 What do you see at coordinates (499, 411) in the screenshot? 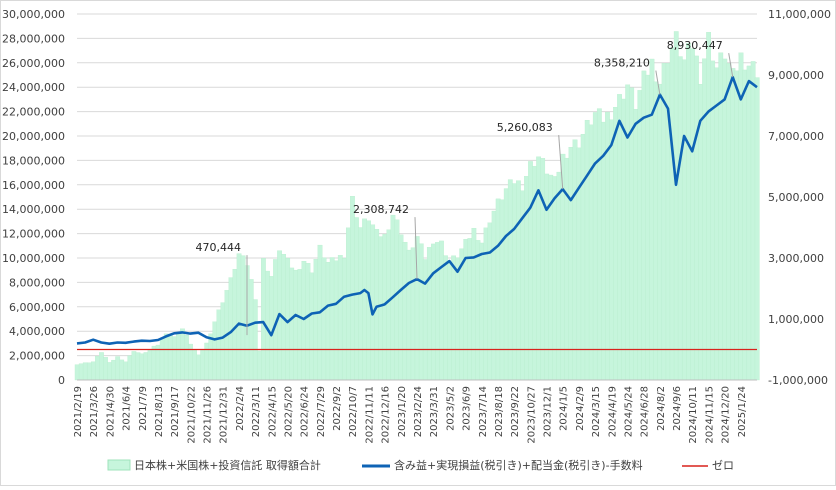
I see `x-tick-label: 2023/8/18` at bounding box center [499, 411].